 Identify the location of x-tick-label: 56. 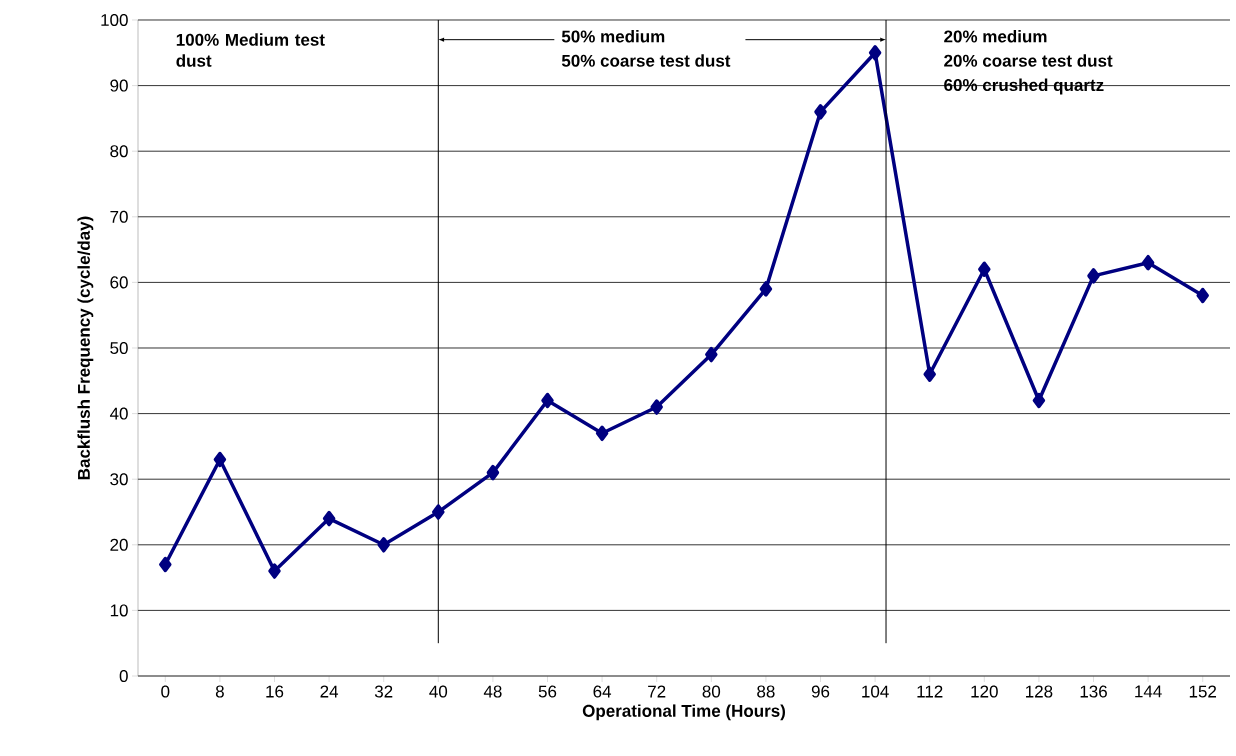
(547, 691).